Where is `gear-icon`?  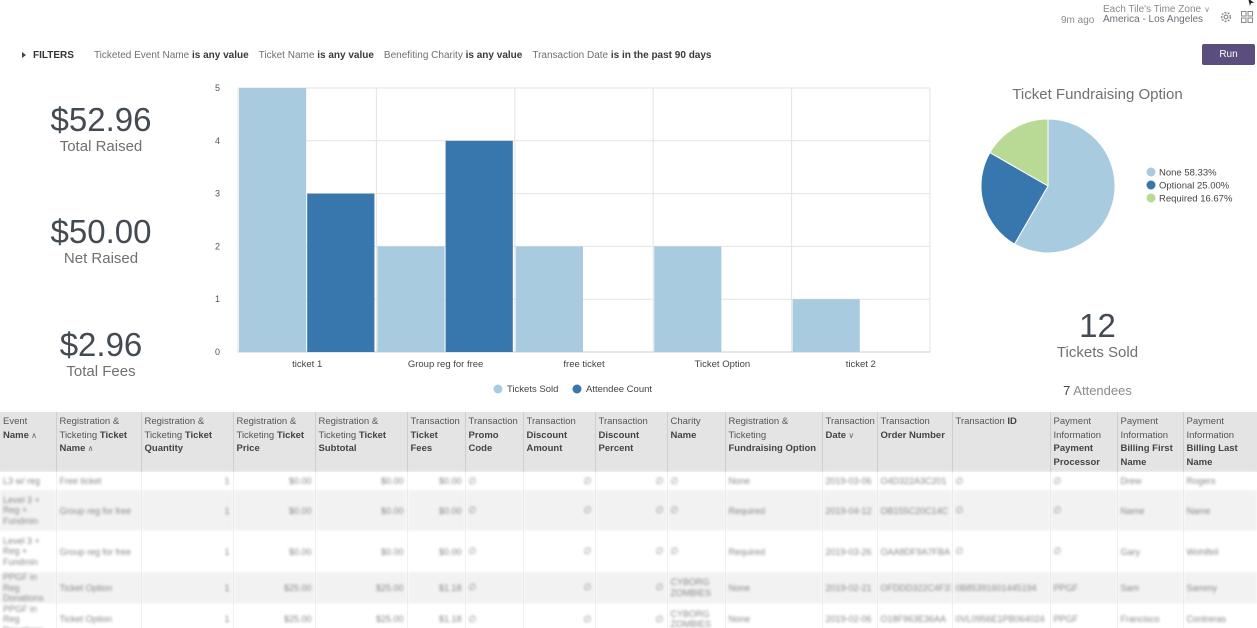 gear-icon is located at coordinates (1226, 17).